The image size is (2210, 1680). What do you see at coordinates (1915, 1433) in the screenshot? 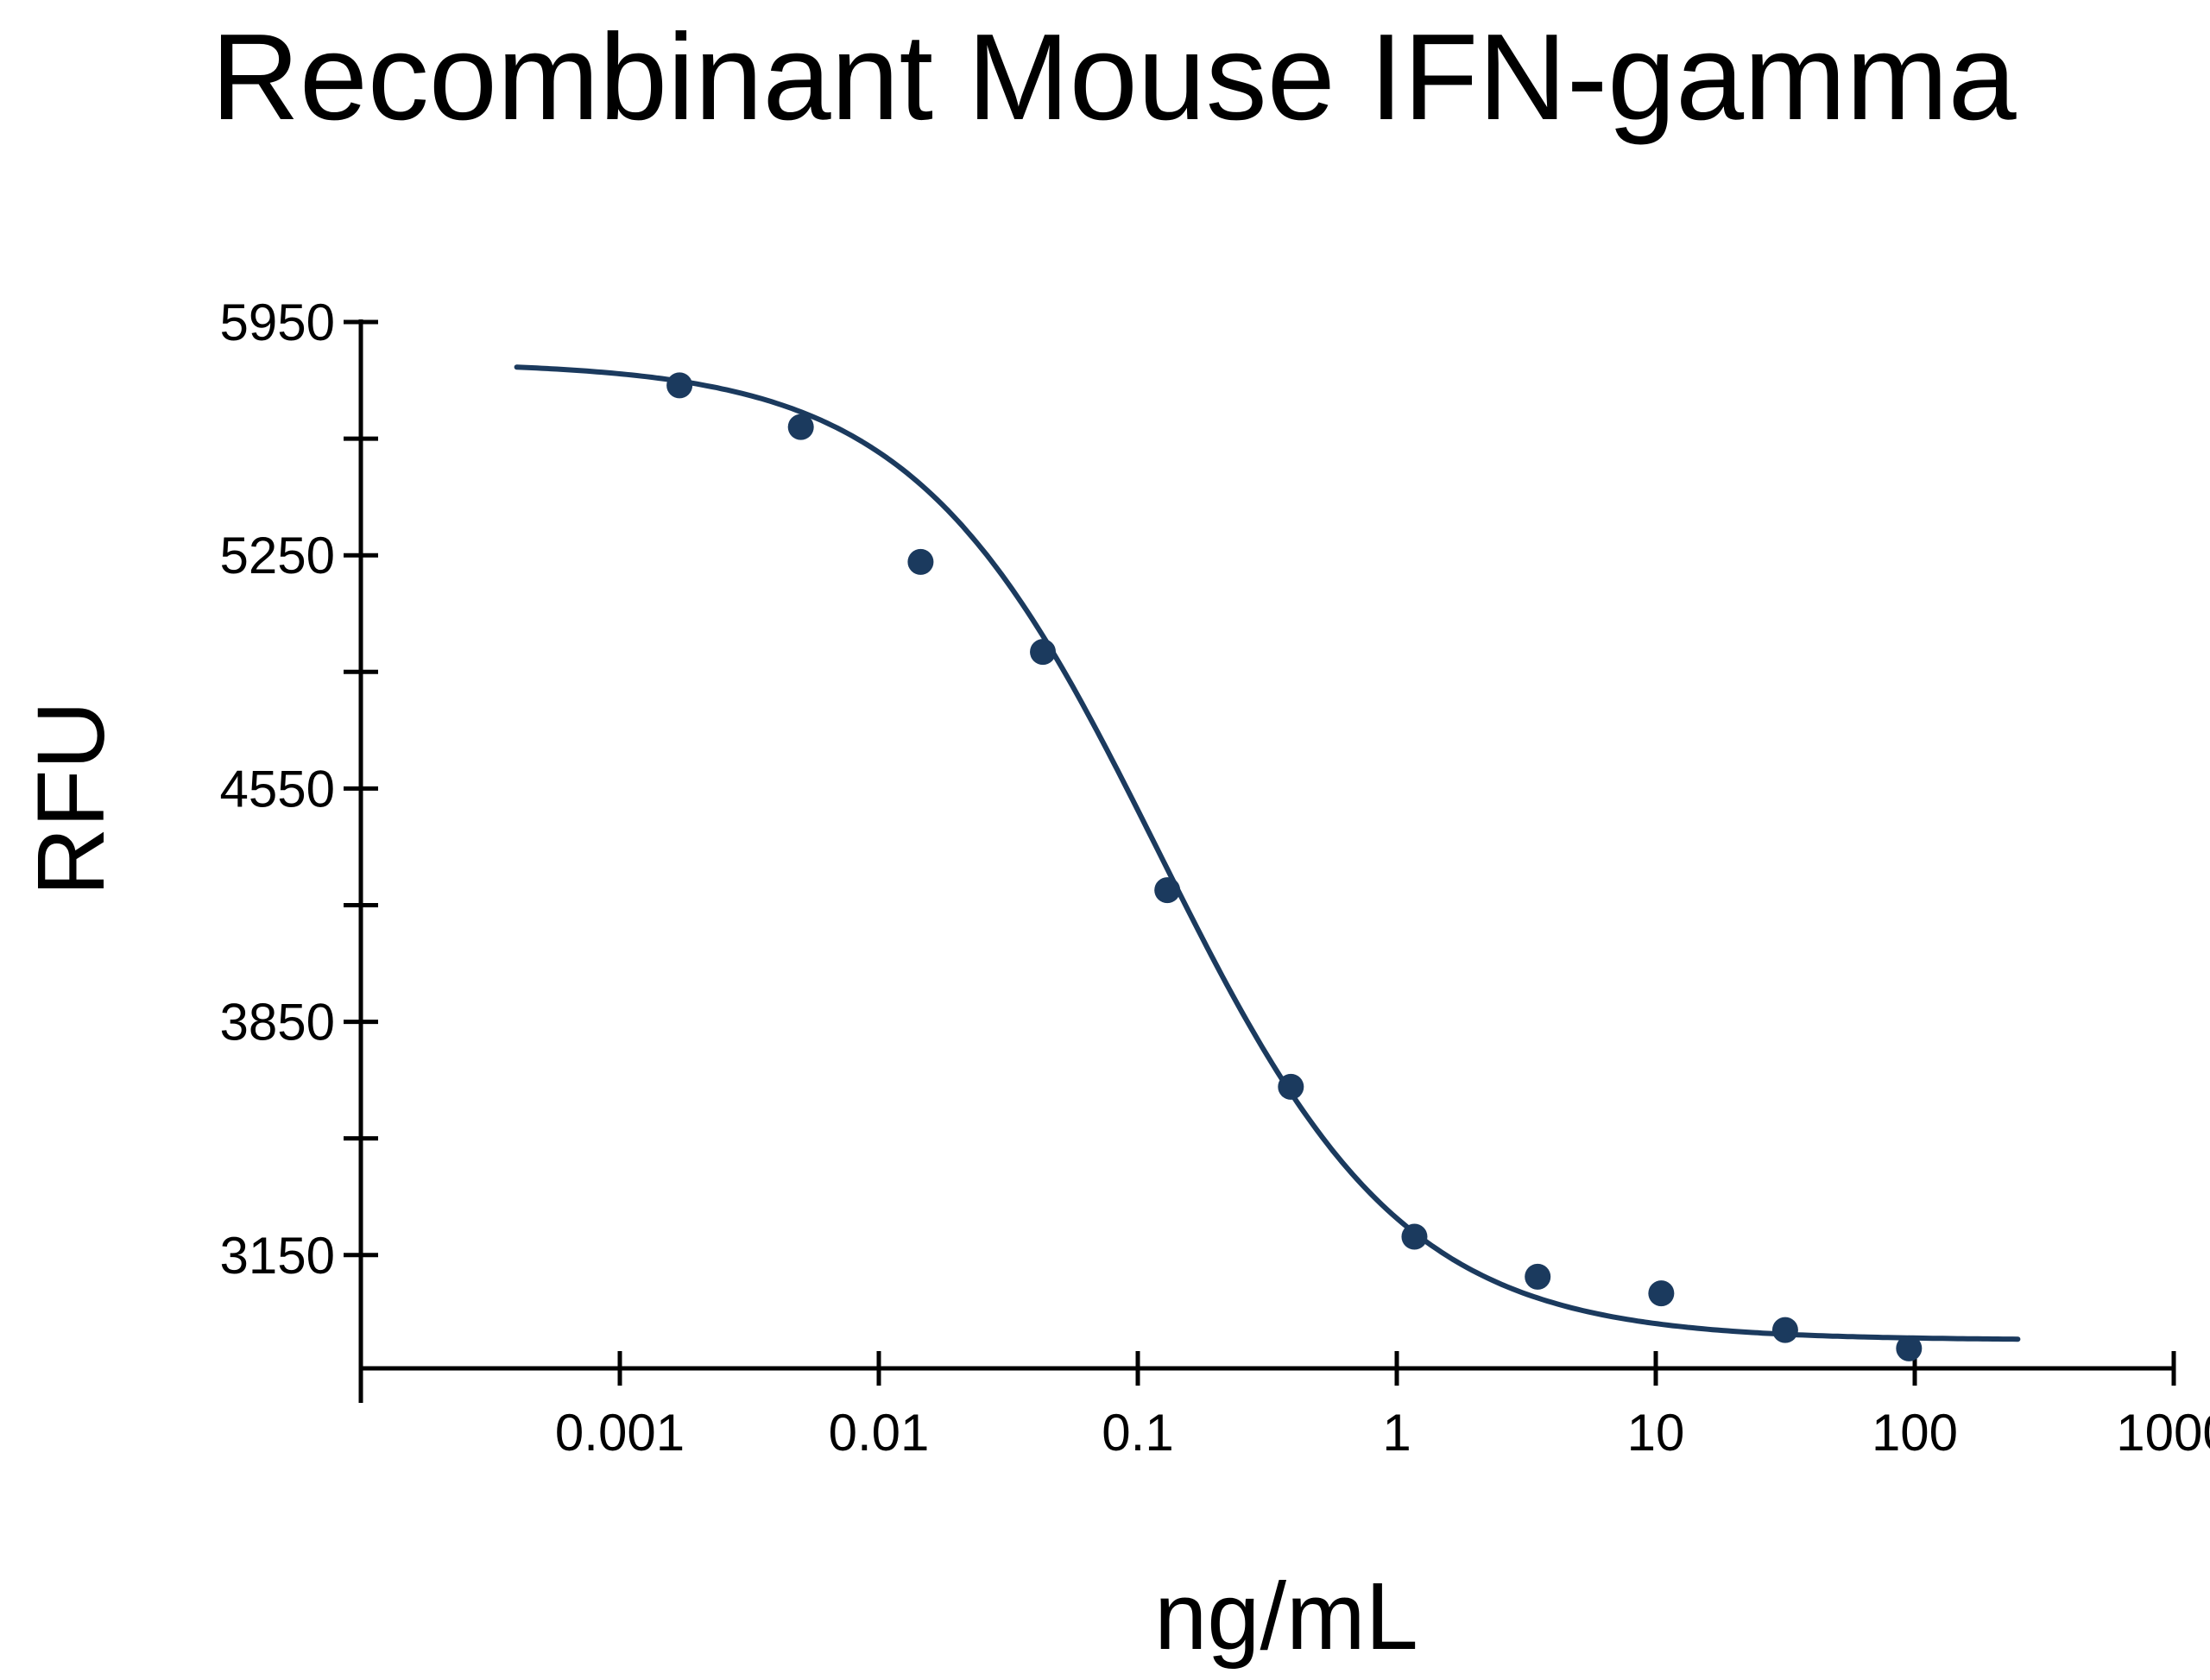
I see `x-tick-label: 100` at bounding box center [1915, 1433].